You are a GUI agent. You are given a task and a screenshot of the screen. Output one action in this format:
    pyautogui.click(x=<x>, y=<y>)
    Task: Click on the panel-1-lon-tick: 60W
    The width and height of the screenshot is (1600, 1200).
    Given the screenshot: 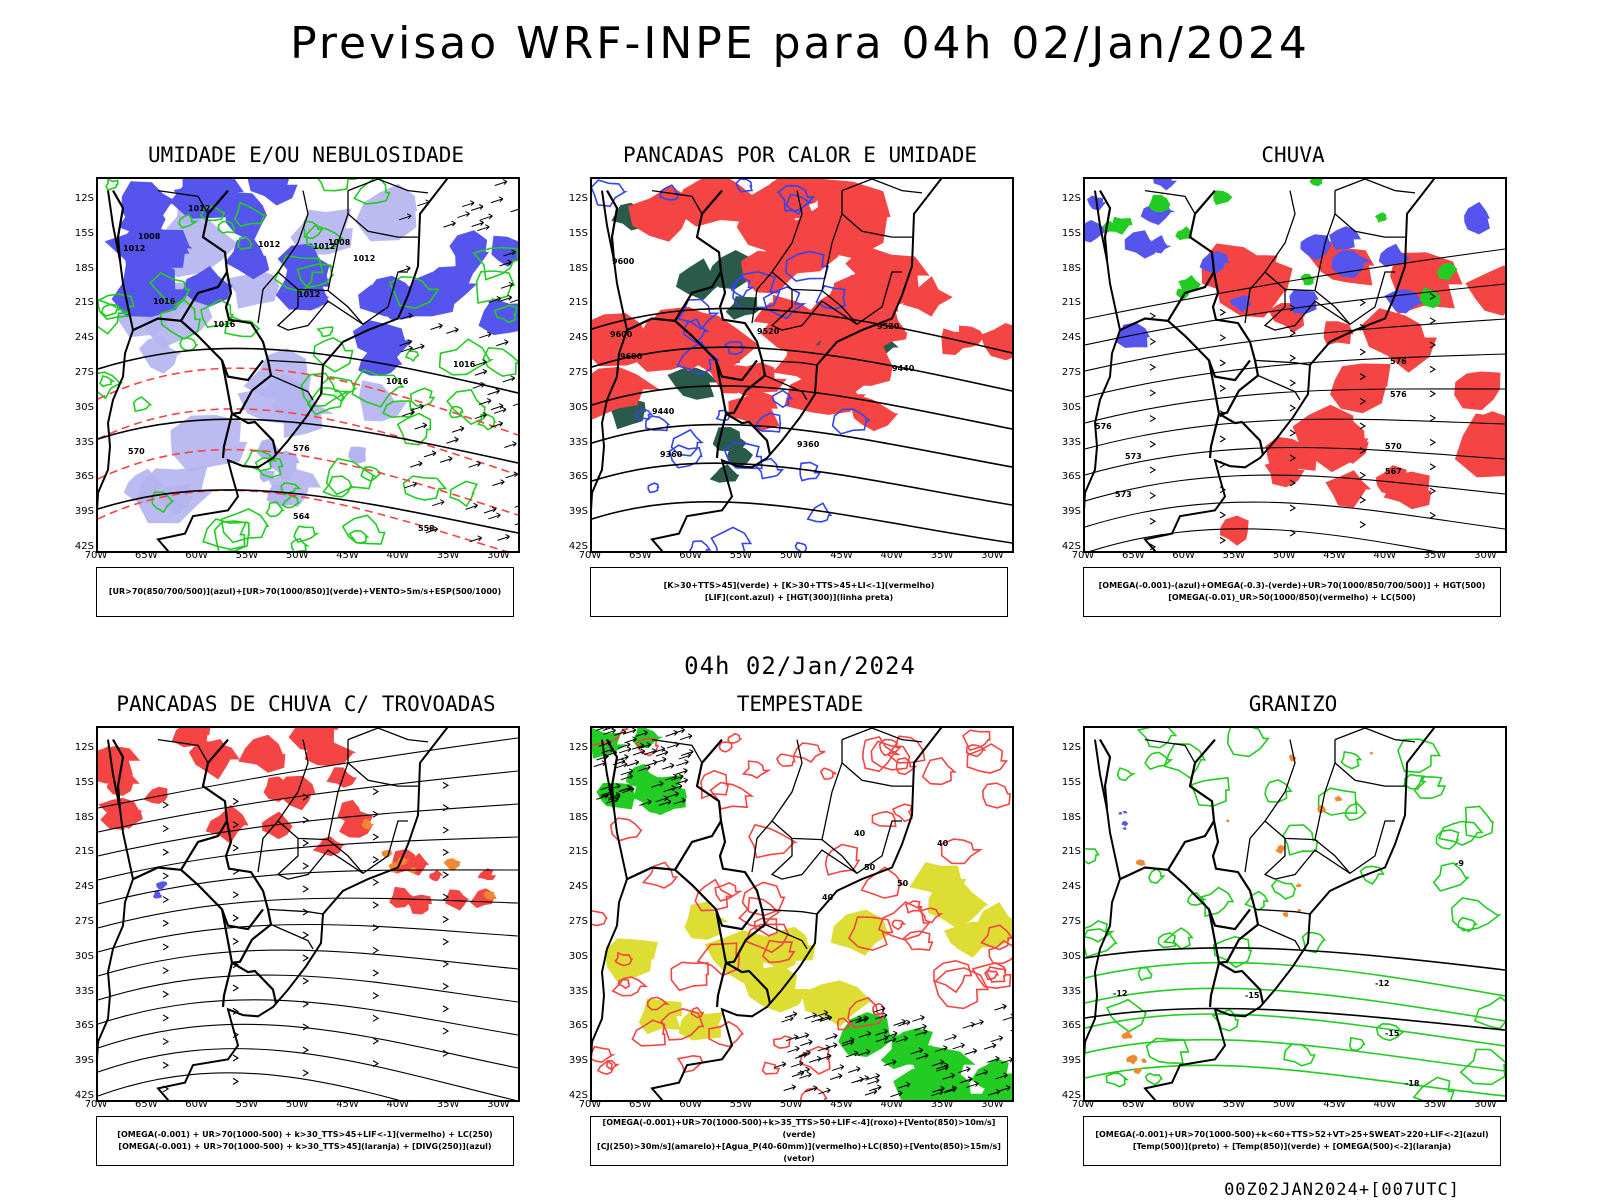 What is the action you would take?
    pyautogui.click(x=196, y=555)
    